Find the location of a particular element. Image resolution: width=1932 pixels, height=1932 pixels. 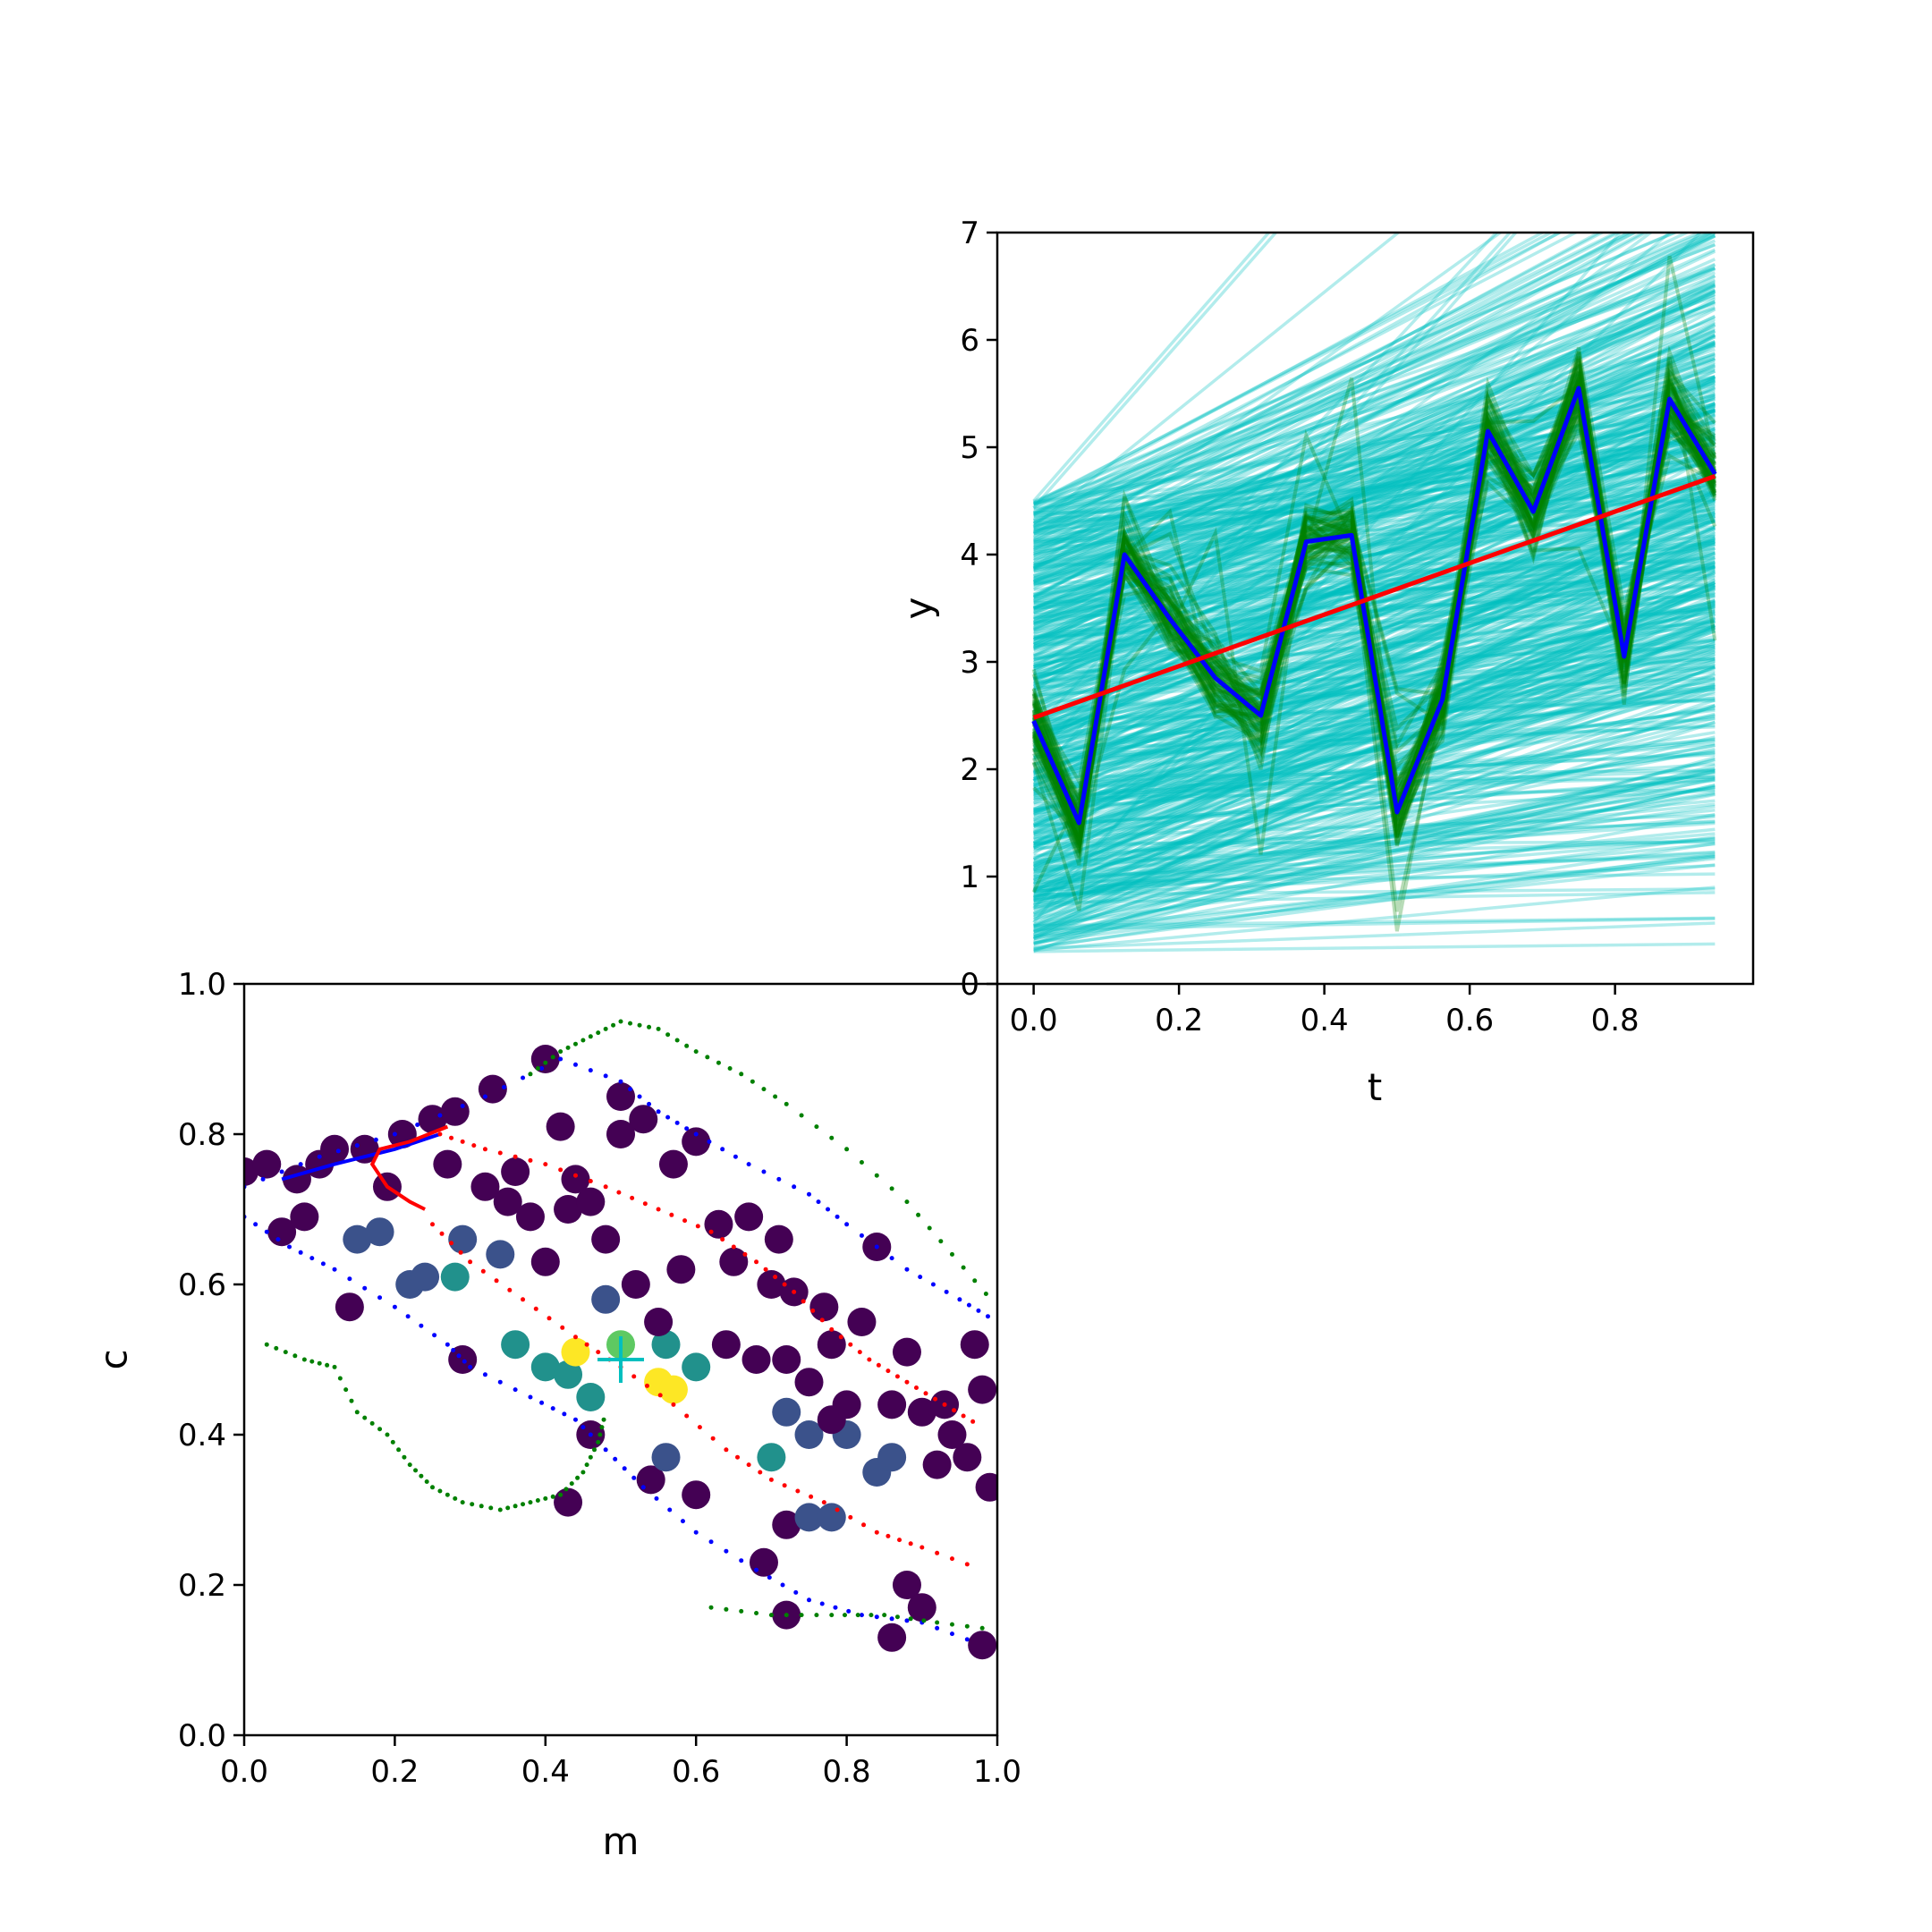

y-tick-label: 1.0 is located at coordinates (202, 985).